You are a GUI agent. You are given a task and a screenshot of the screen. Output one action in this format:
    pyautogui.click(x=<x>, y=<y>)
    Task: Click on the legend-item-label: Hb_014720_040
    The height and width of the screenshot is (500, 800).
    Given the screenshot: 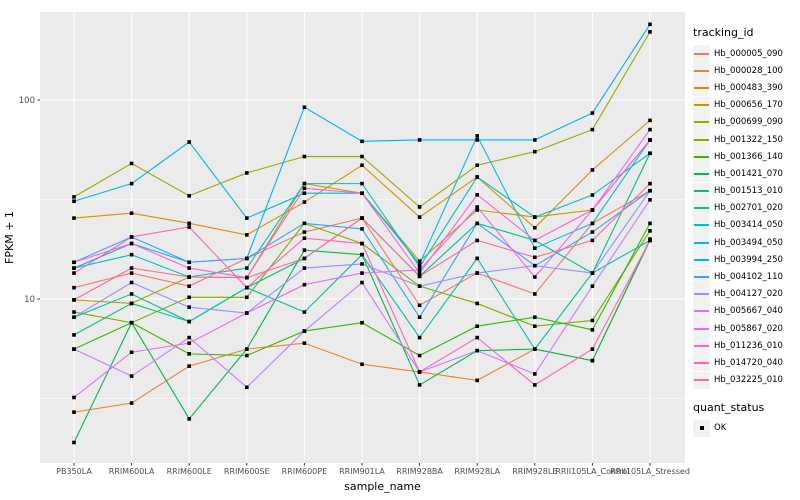 What is the action you would take?
    pyautogui.click(x=748, y=362)
    